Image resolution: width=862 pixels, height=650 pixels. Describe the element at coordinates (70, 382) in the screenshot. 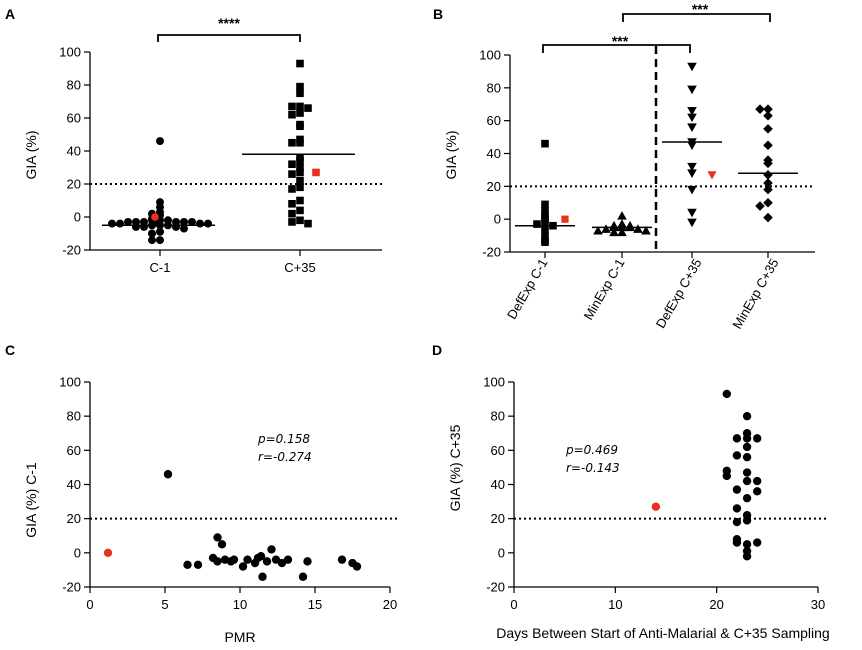

I see `panel-c-y-tick-label: 100` at that location.